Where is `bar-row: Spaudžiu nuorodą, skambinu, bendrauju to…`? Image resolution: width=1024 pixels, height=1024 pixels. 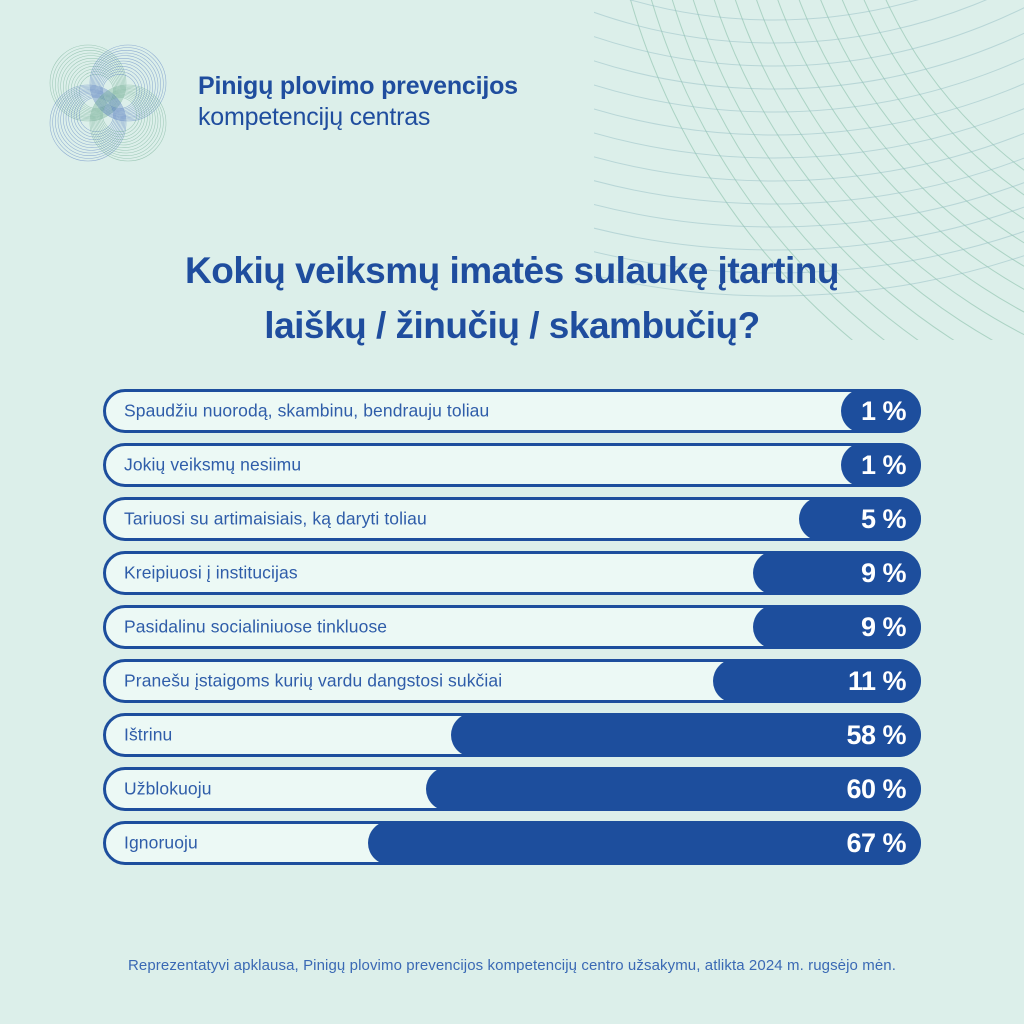
bar-row: Spaudžiu nuorodą, skambinu, bendrauju to… is located at coordinates (512, 411).